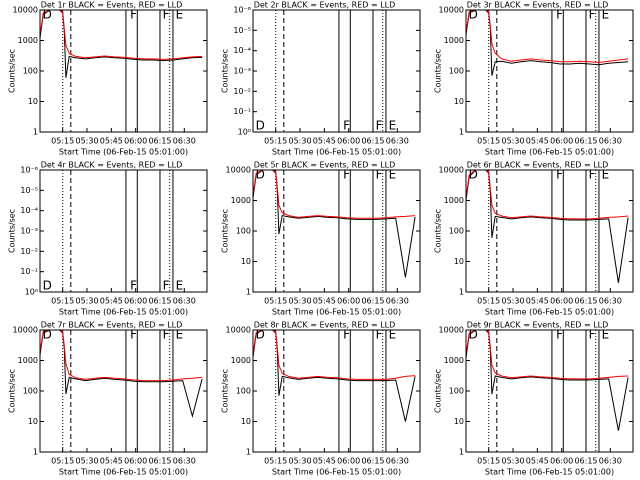 The image size is (640, 480). I want to click on y-tick-label: 10⁻², so click(29, 251).